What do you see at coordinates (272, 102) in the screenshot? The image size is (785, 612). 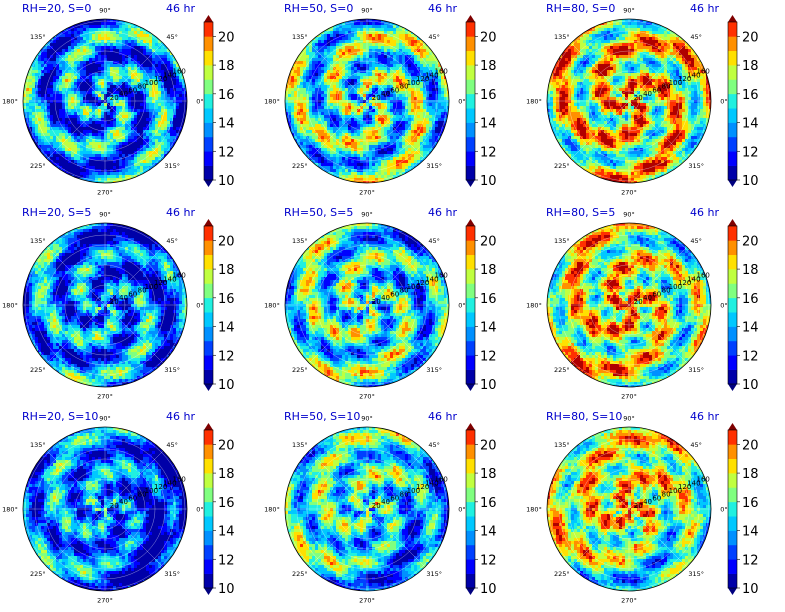 I see `angular-tick-label: 180°` at bounding box center [272, 102].